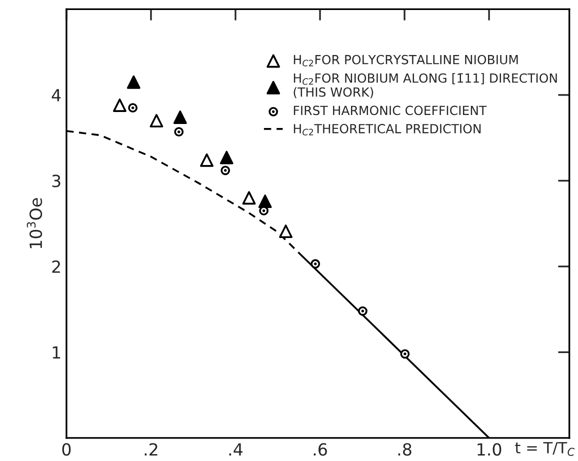 The height and width of the screenshot is (461, 578). What do you see at coordinates (406, 60) in the screenshot?
I see `legend-label: H$_{C2}$FOR POLYCRYSTALLINE NIOBIUM` at bounding box center [406, 60].